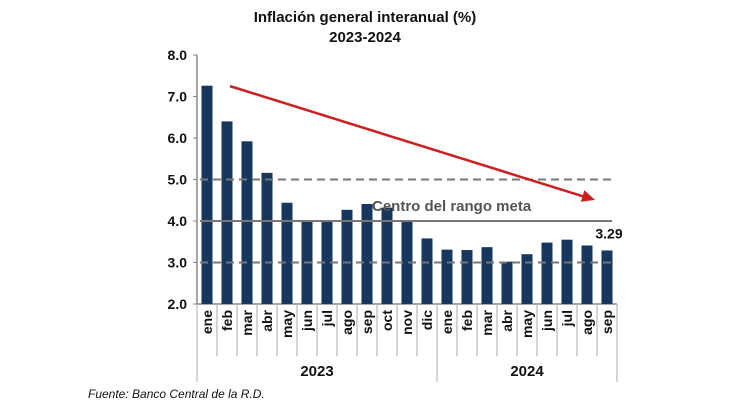 This screenshot has height=410, width=750. What do you see at coordinates (178, 138) in the screenshot?
I see `y-tick-label: 6.0` at bounding box center [178, 138].